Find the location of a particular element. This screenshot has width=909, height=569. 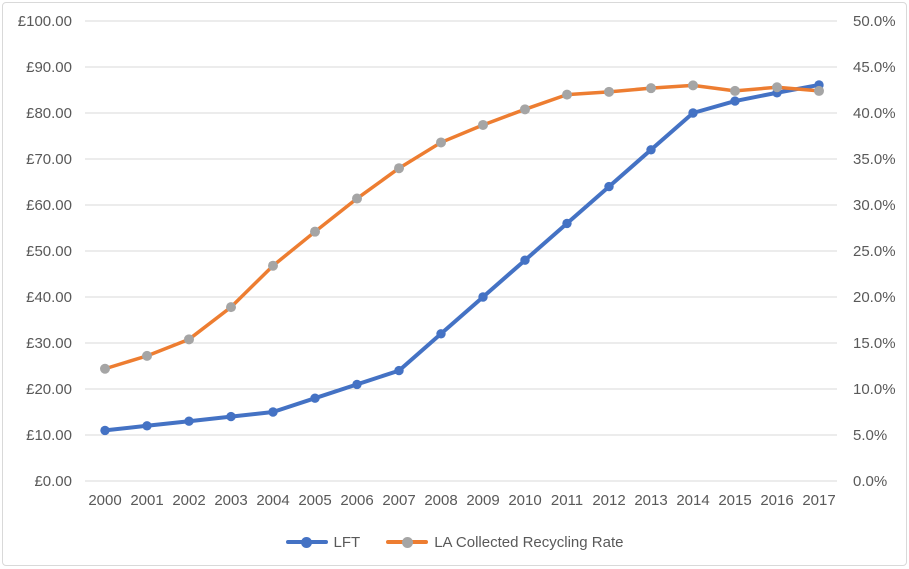

x-axis-label: 2007 is located at coordinates (398, 500).